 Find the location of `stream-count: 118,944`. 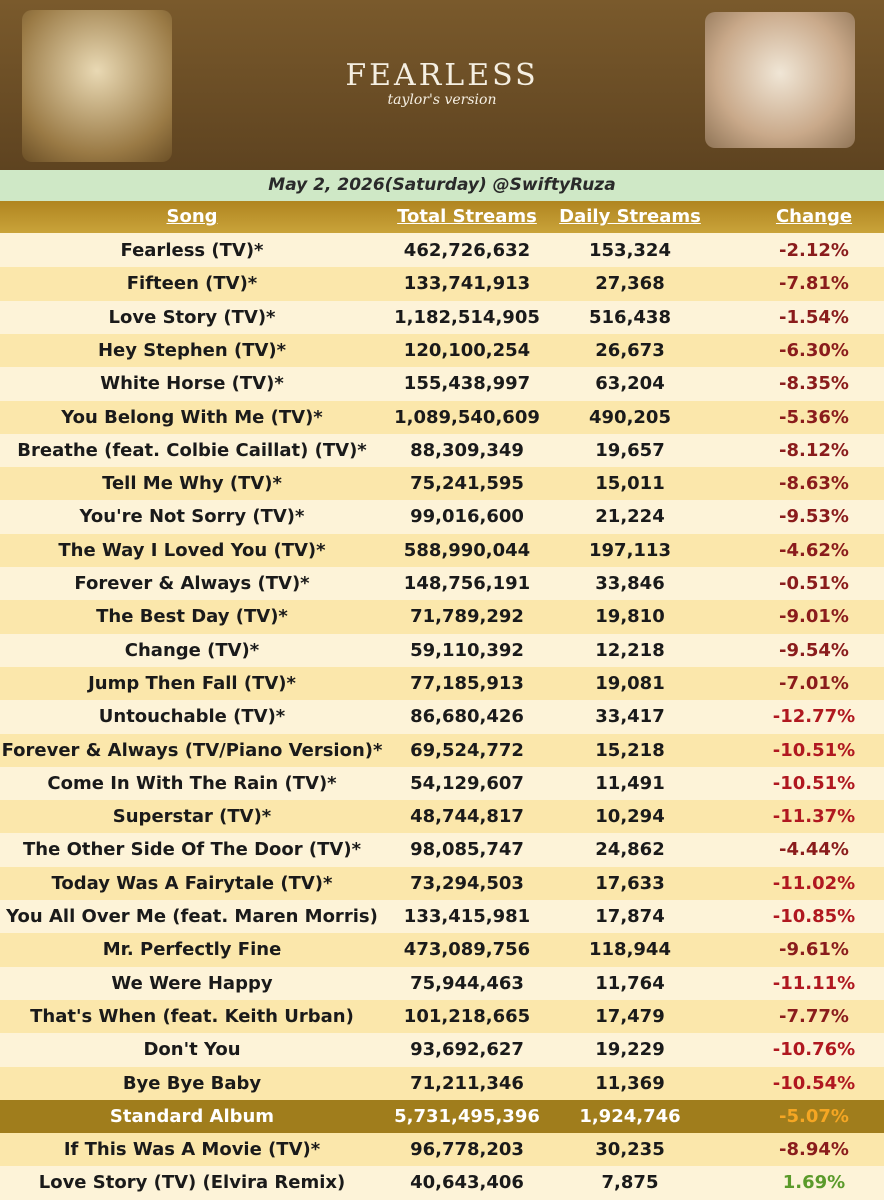

stream-count: 118,944 is located at coordinates (630, 950).